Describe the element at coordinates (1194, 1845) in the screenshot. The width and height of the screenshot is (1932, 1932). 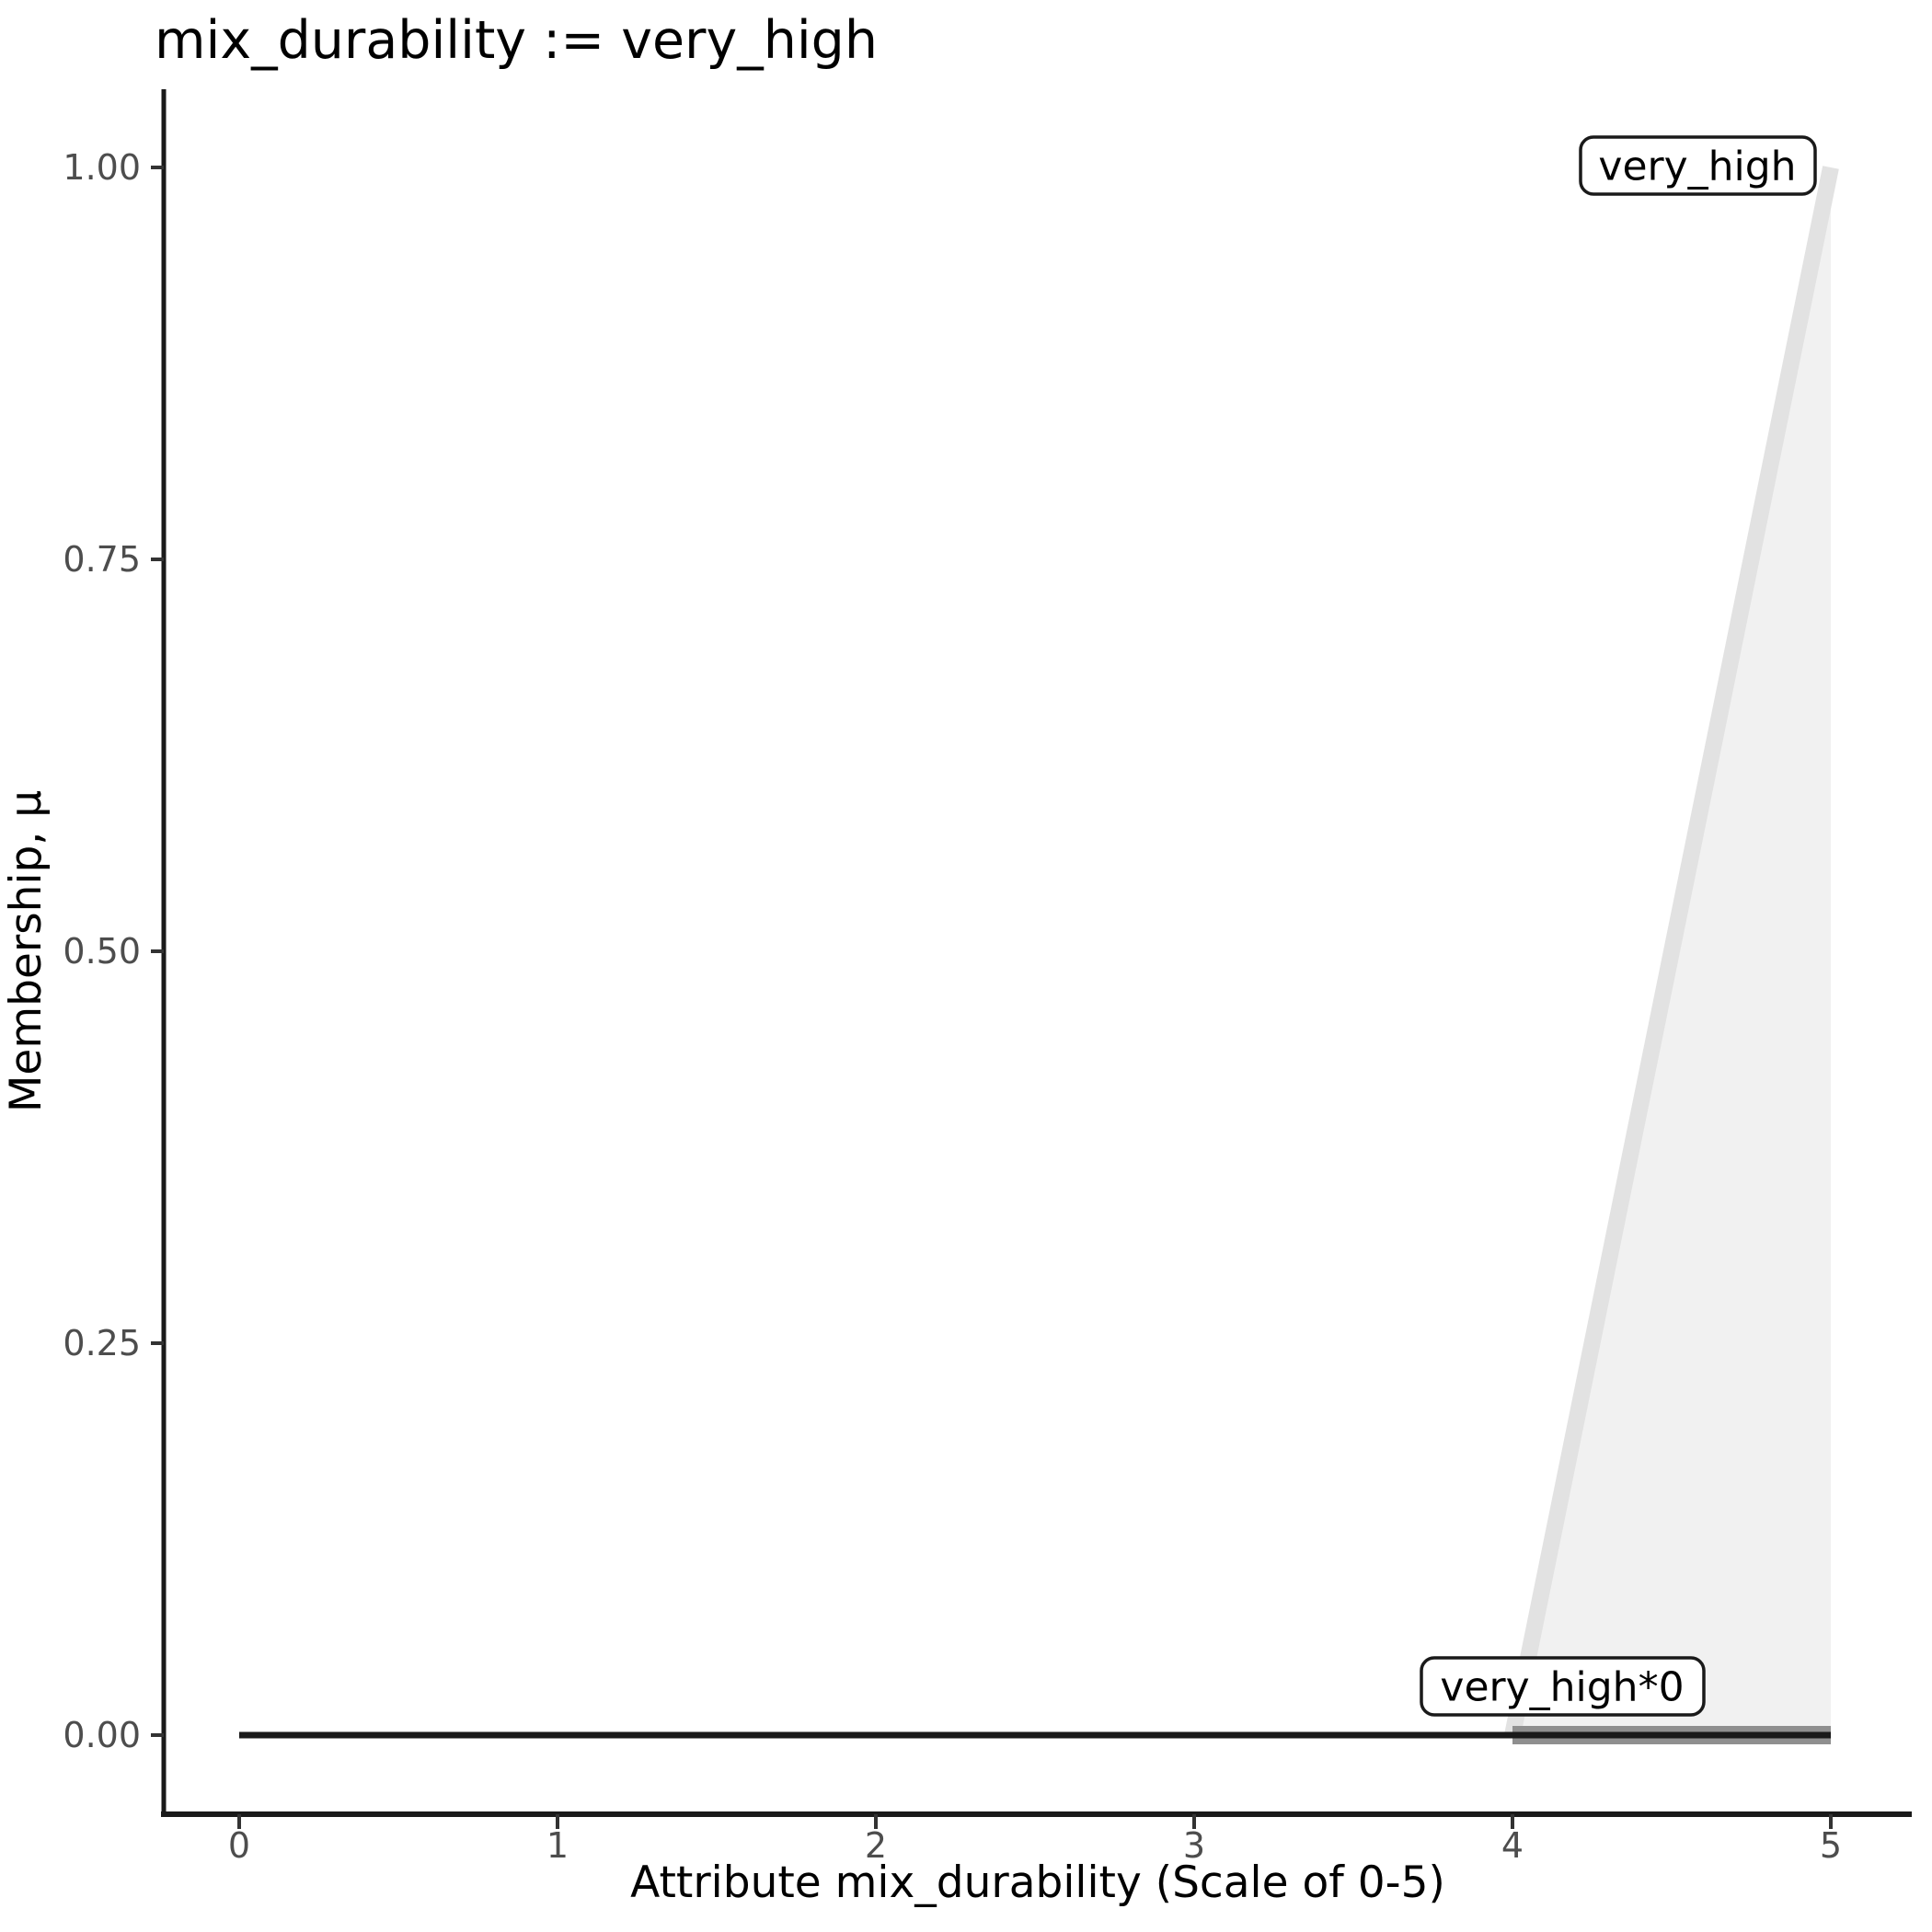
I see `x-tick-label-3: 3` at that location.